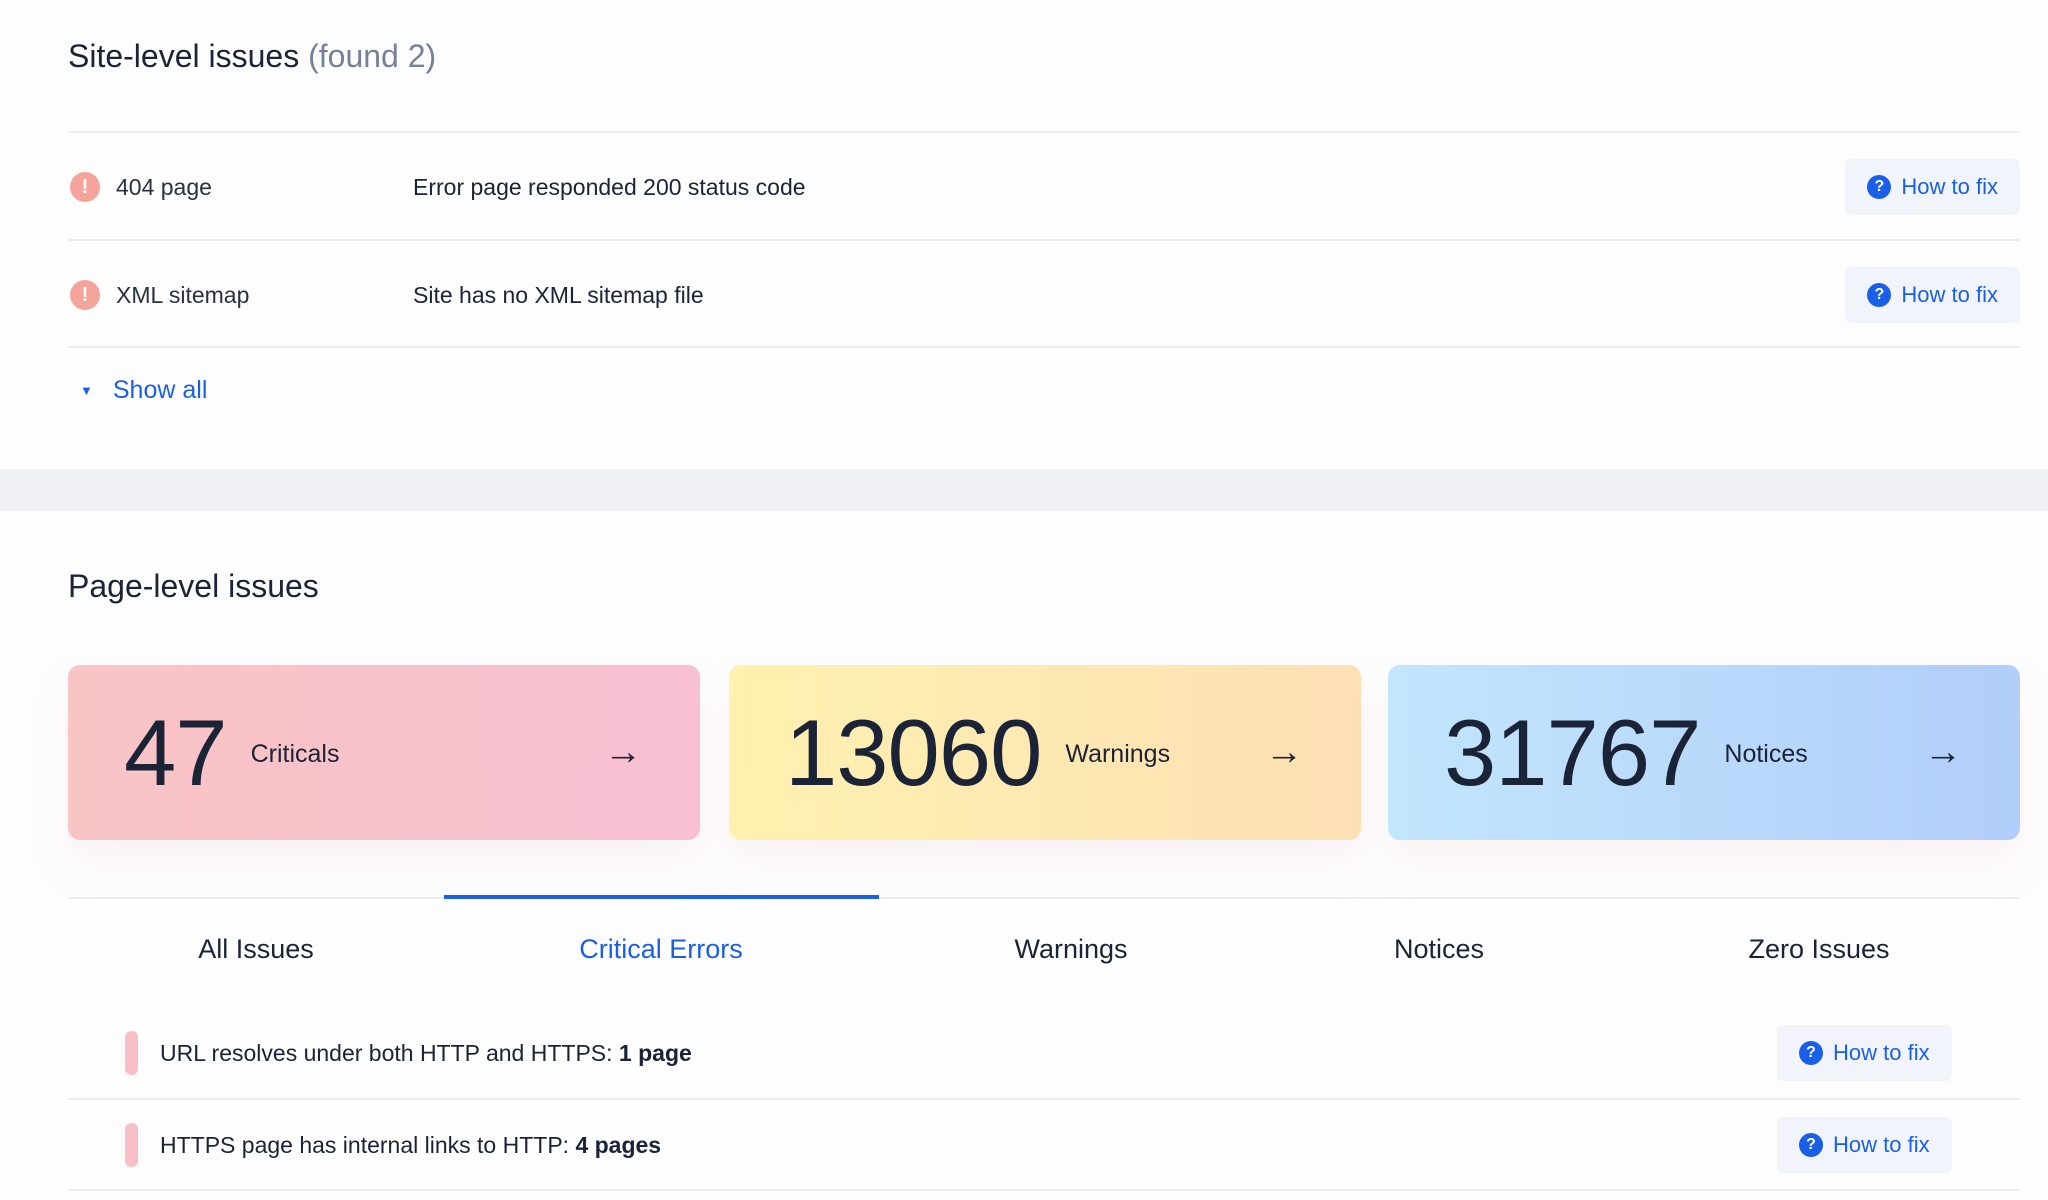 This screenshot has width=2048, height=1200. I want to click on issue-name: XML sitemap, so click(183, 294).